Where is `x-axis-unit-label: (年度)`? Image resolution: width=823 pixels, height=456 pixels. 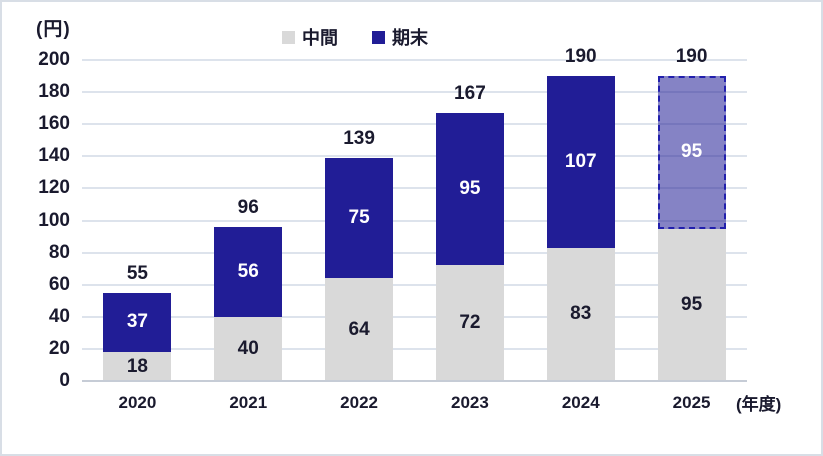 x-axis-unit-label: (年度) is located at coordinates (759, 404).